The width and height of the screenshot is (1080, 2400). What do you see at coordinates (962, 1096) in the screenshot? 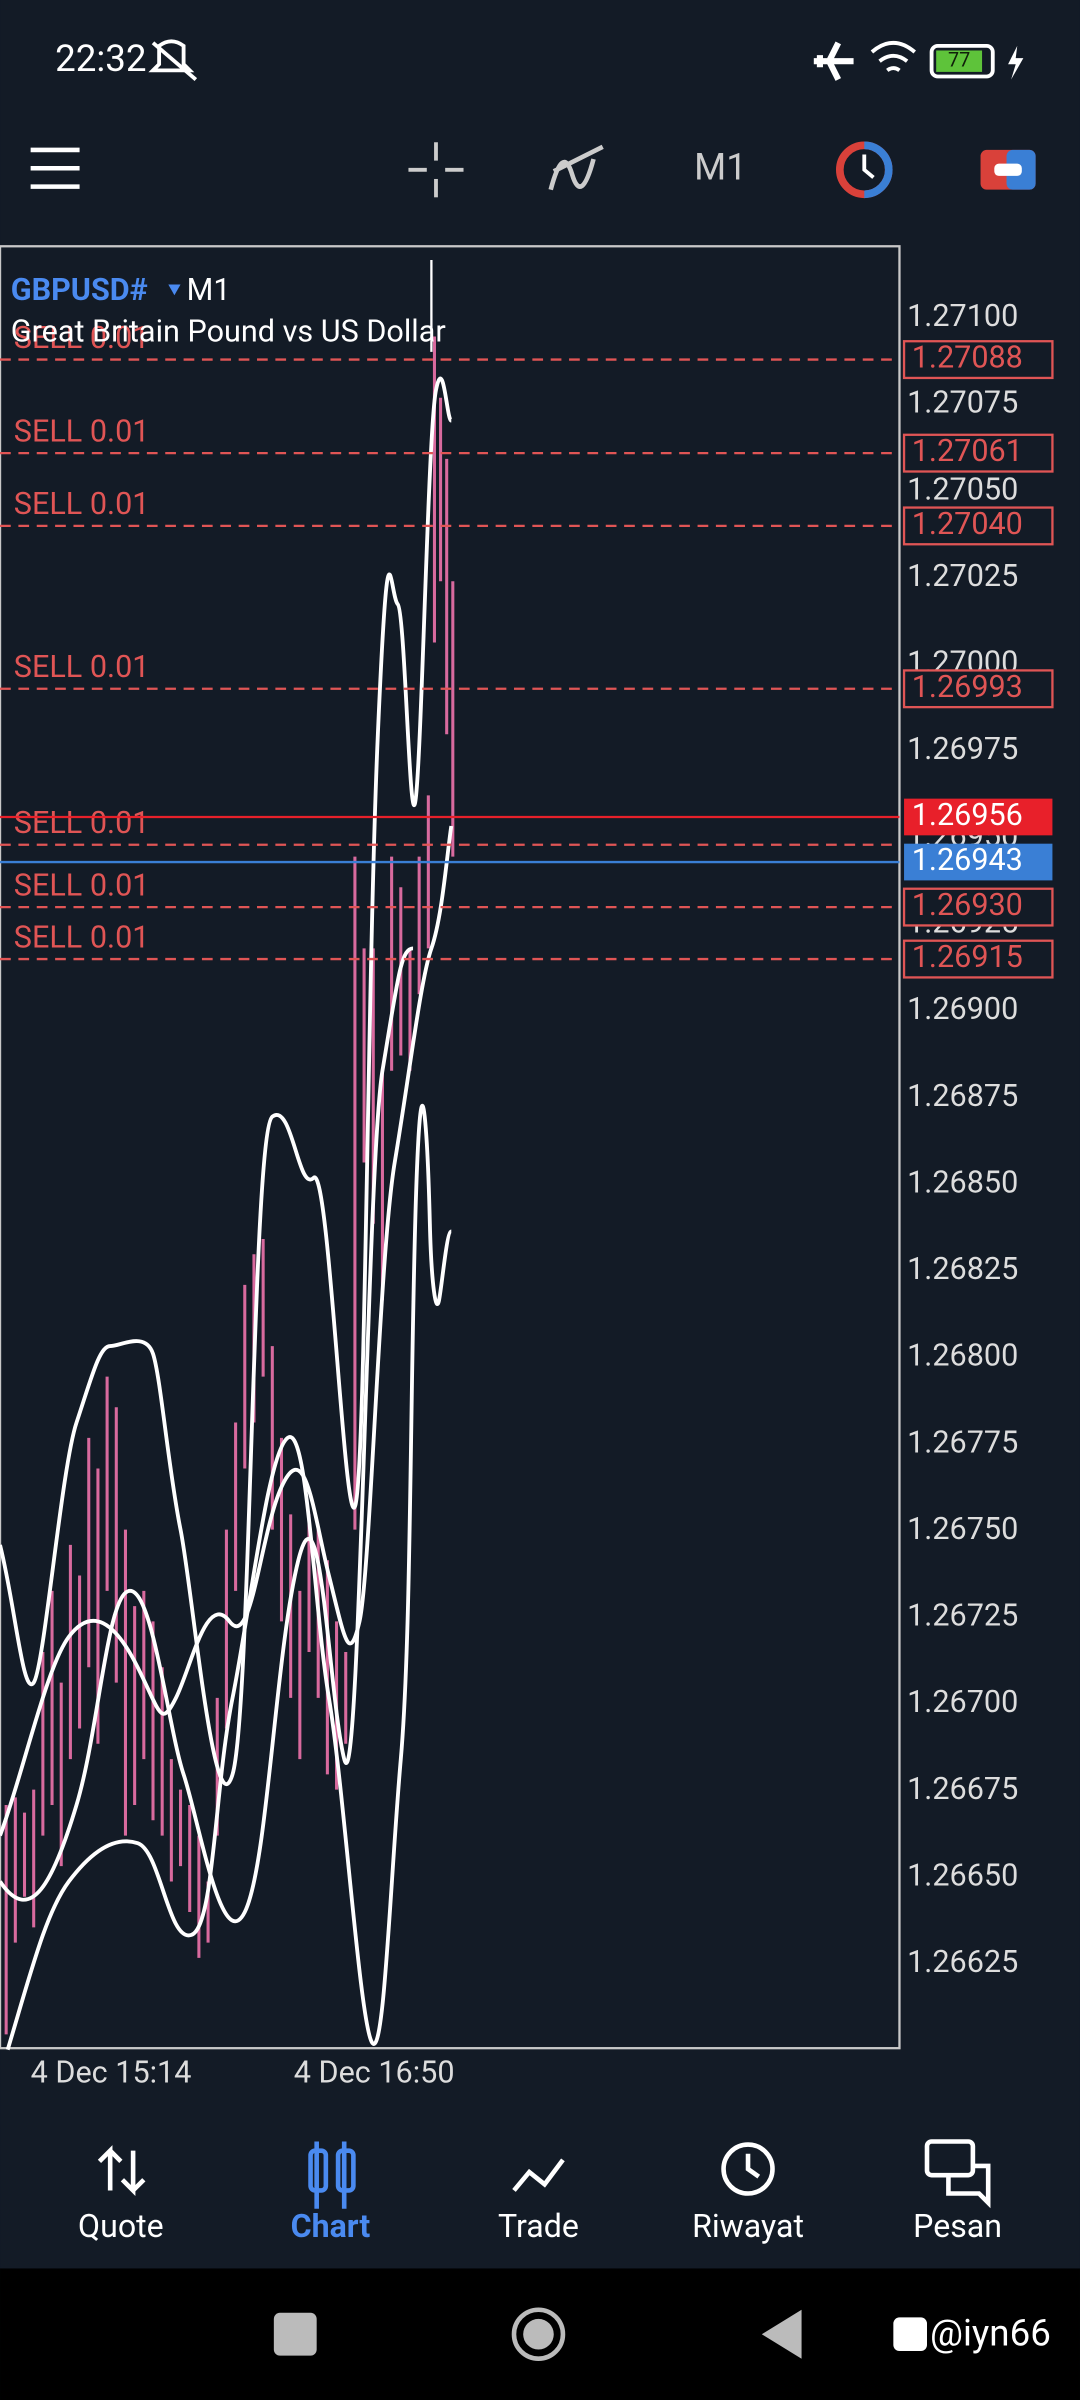
I see `price-tick-label: 1.26875` at bounding box center [962, 1096].